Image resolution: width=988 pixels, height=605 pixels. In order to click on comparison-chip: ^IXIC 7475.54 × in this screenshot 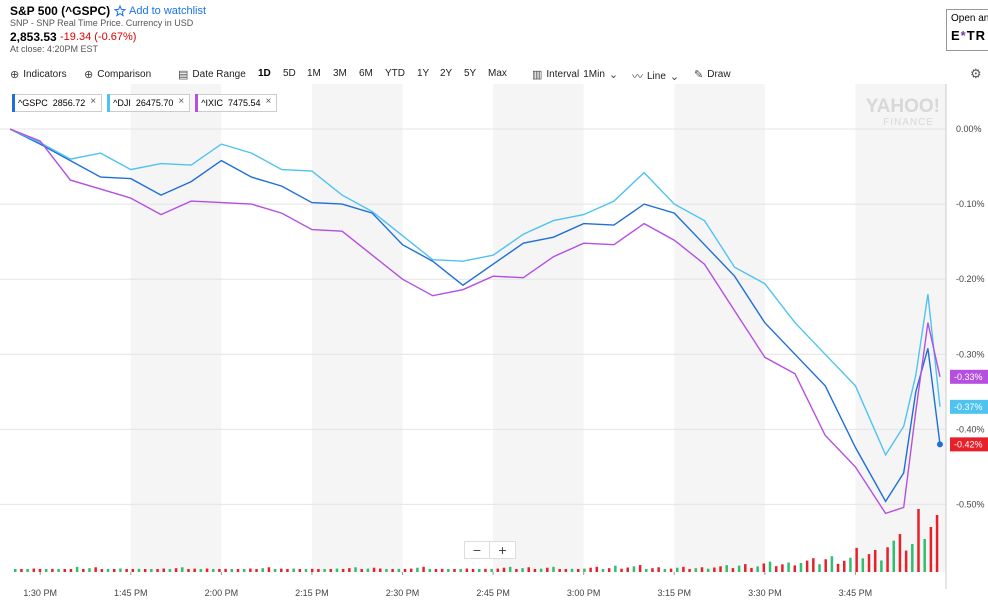, I will do `click(236, 103)`.